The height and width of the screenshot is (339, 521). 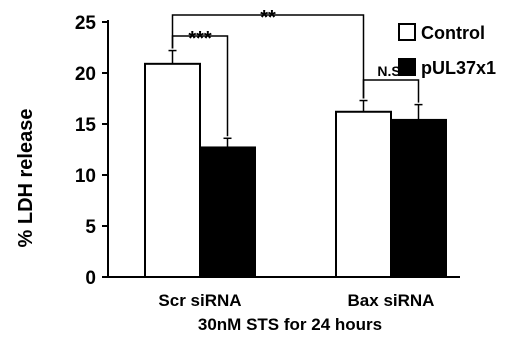 What do you see at coordinates (90, 227) in the screenshot?
I see `y-tick-label: 5` at bounding box center [90, 227].